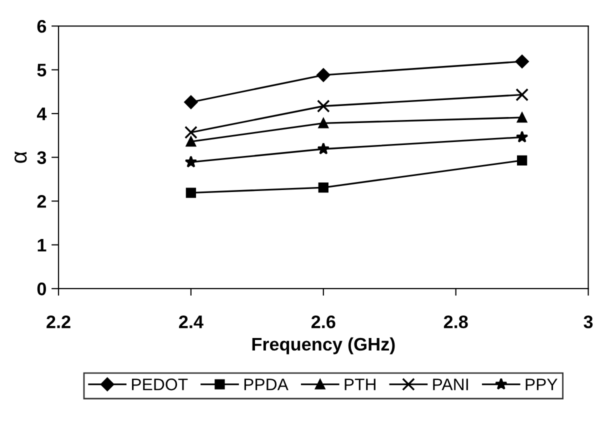 The image size is (616, 434). What do you see at coordinates (323, 321) in the screenshot?
I see `x-tick-label: 2.6` at bounding box center [323, 321].